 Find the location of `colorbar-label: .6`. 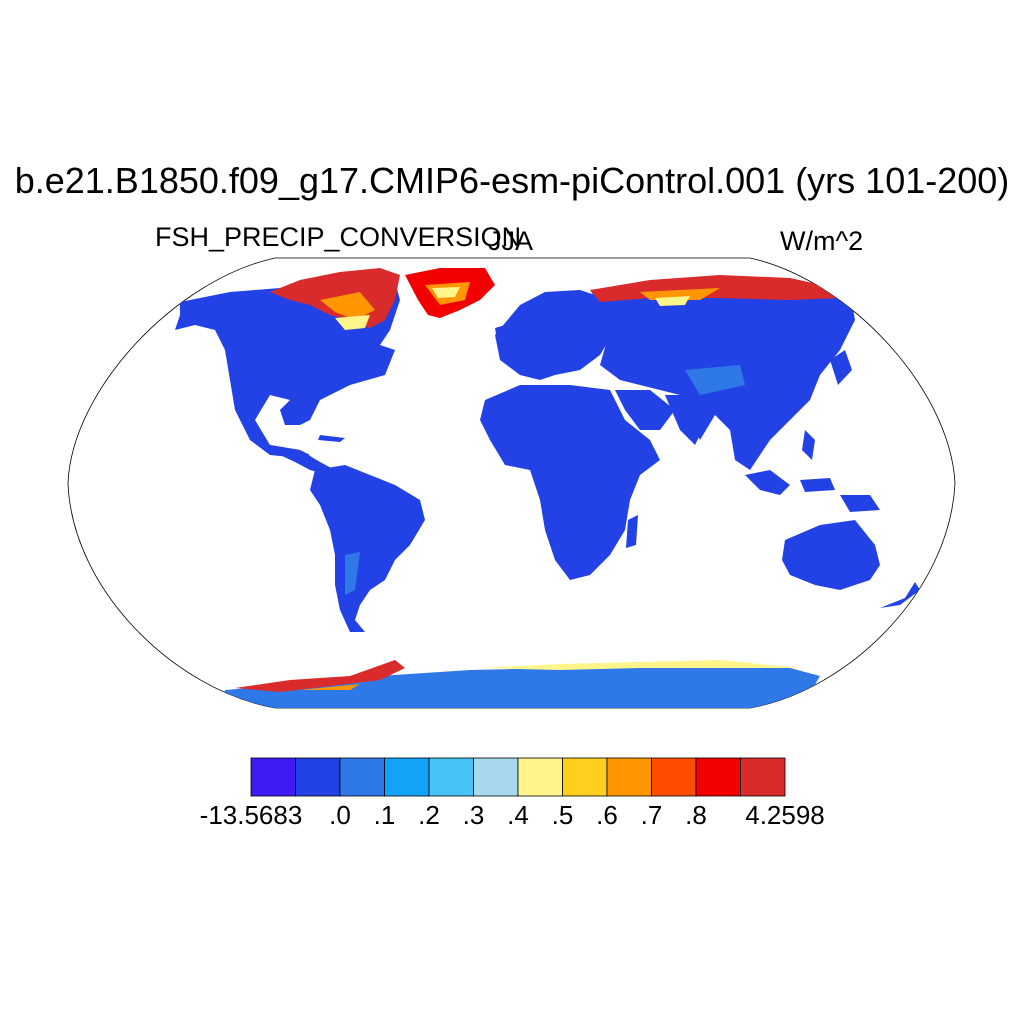

colorbar-label: .6 is located at coordinates (607, 815).